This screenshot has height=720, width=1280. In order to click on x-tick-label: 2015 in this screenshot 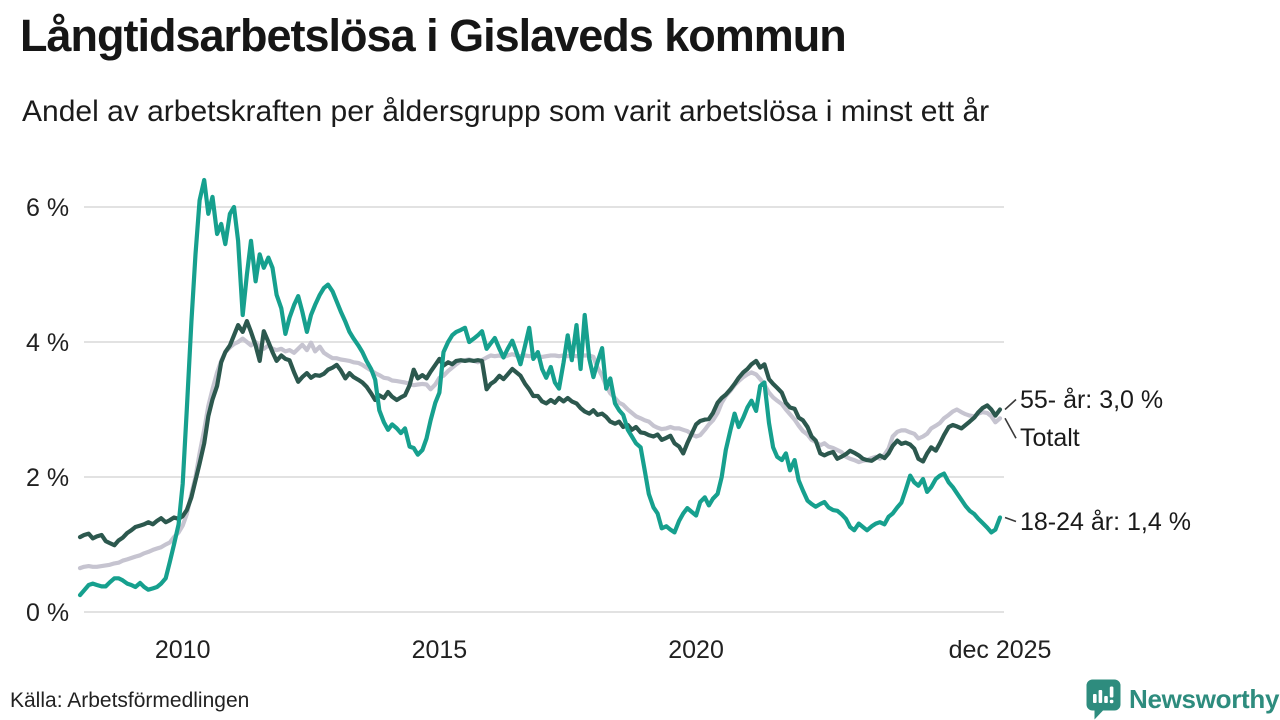, I will do `click(440, 650)`.